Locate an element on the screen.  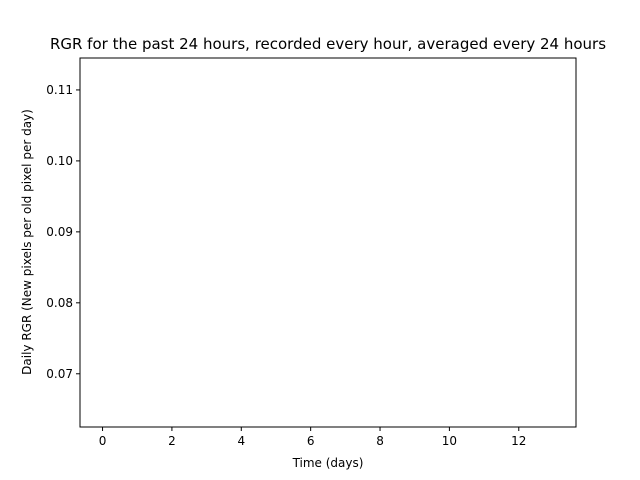
x-axis-ticks: 0 2 4 6 8 10 12 is located at coordinates (312, 437).